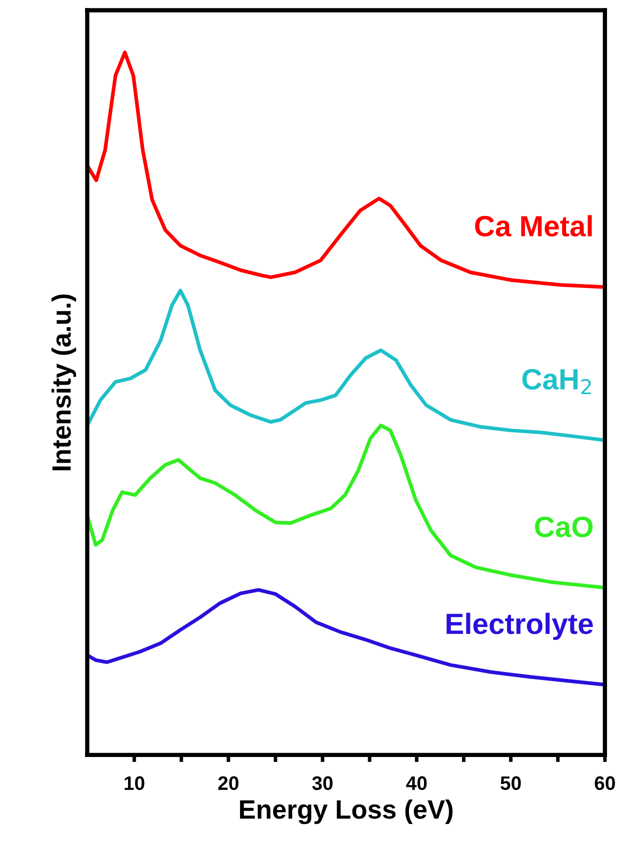 The height and width of the screenshot is (854, 623). I want to click on x-tick-label: 40, so click(416, 783).